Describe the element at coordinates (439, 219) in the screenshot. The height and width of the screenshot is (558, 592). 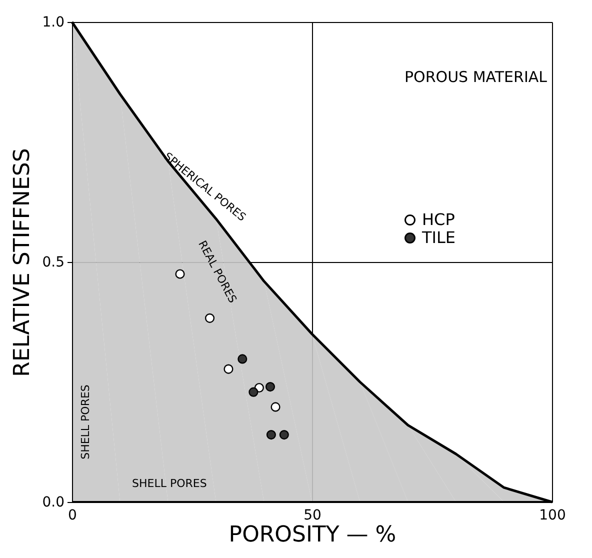
I see `legend-label: HCP` at that location.